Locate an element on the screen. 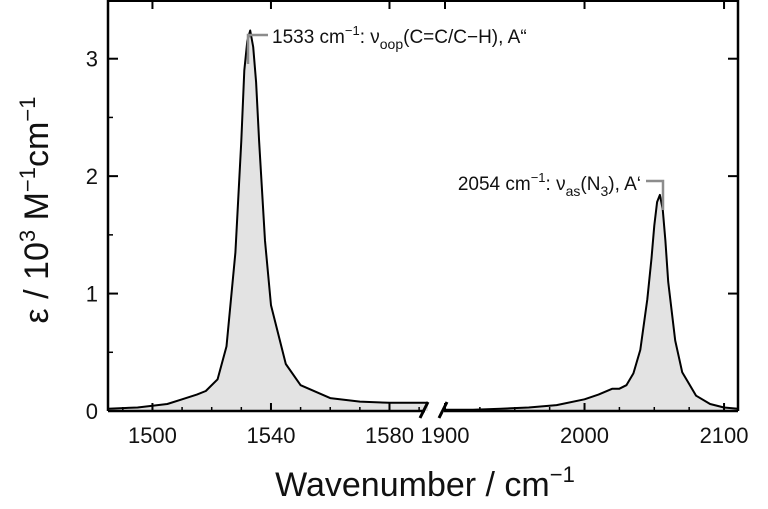  x-tick-label: 1540 is located at coordinates (270, 435).